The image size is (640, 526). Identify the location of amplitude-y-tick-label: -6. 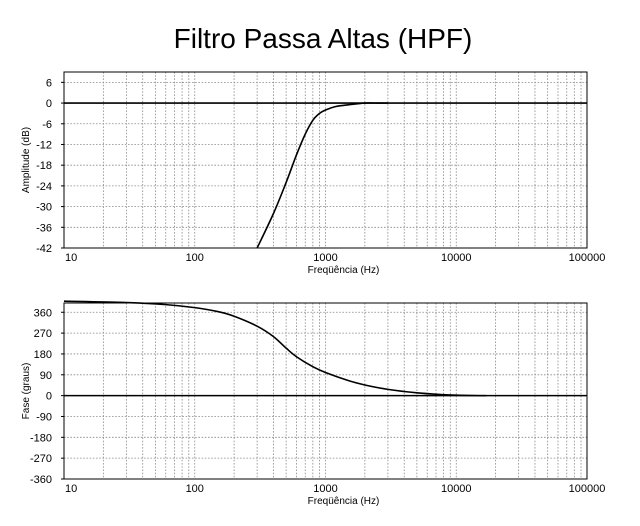
(47, 125).